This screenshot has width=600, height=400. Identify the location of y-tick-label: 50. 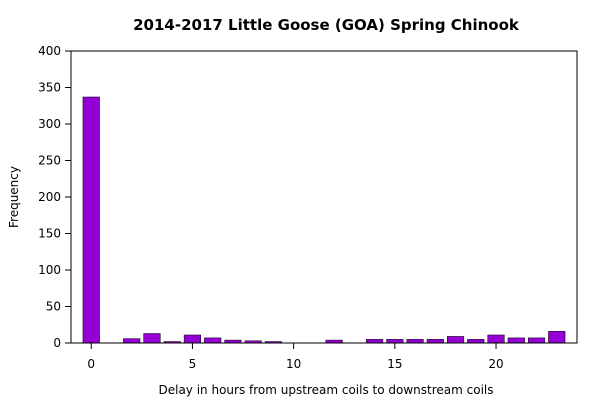
(53, 307).